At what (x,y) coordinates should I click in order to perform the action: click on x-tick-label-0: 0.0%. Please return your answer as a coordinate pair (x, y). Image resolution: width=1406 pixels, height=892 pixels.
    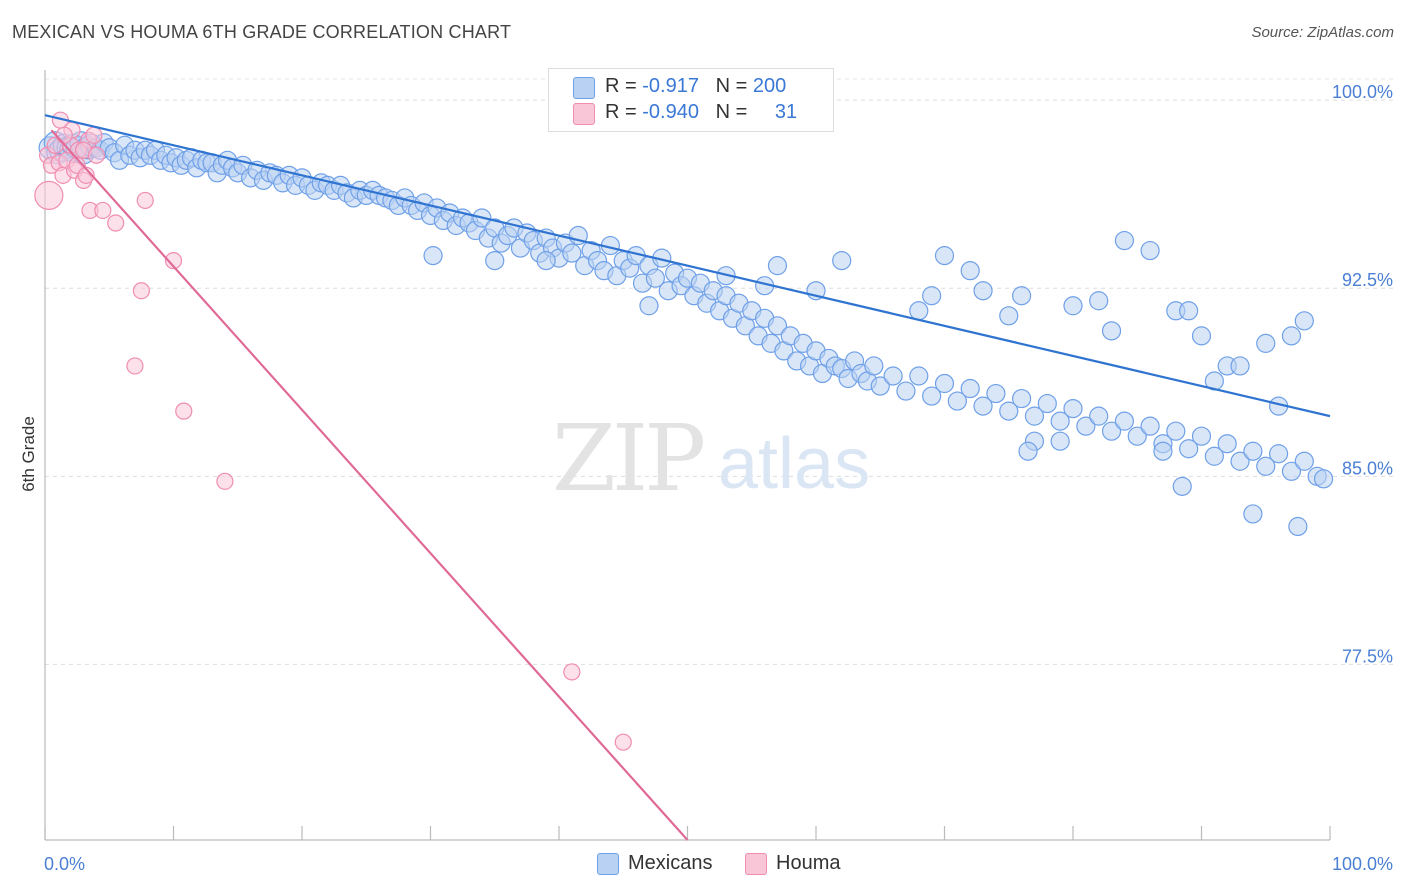
    Looking at the image, I should click on (64, 864).